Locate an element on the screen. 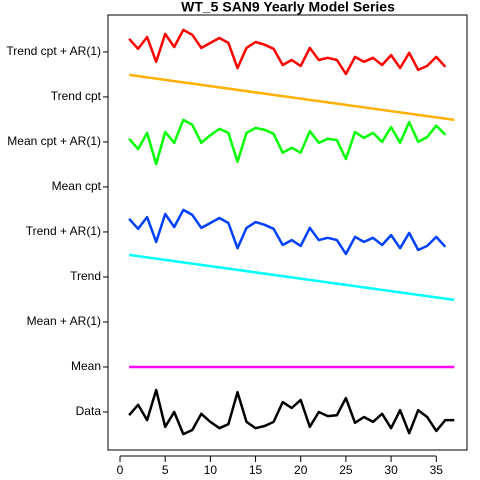 This screenshot has width=480, height=480. x-tick-label: 0 is located at coordinates (120, 470).